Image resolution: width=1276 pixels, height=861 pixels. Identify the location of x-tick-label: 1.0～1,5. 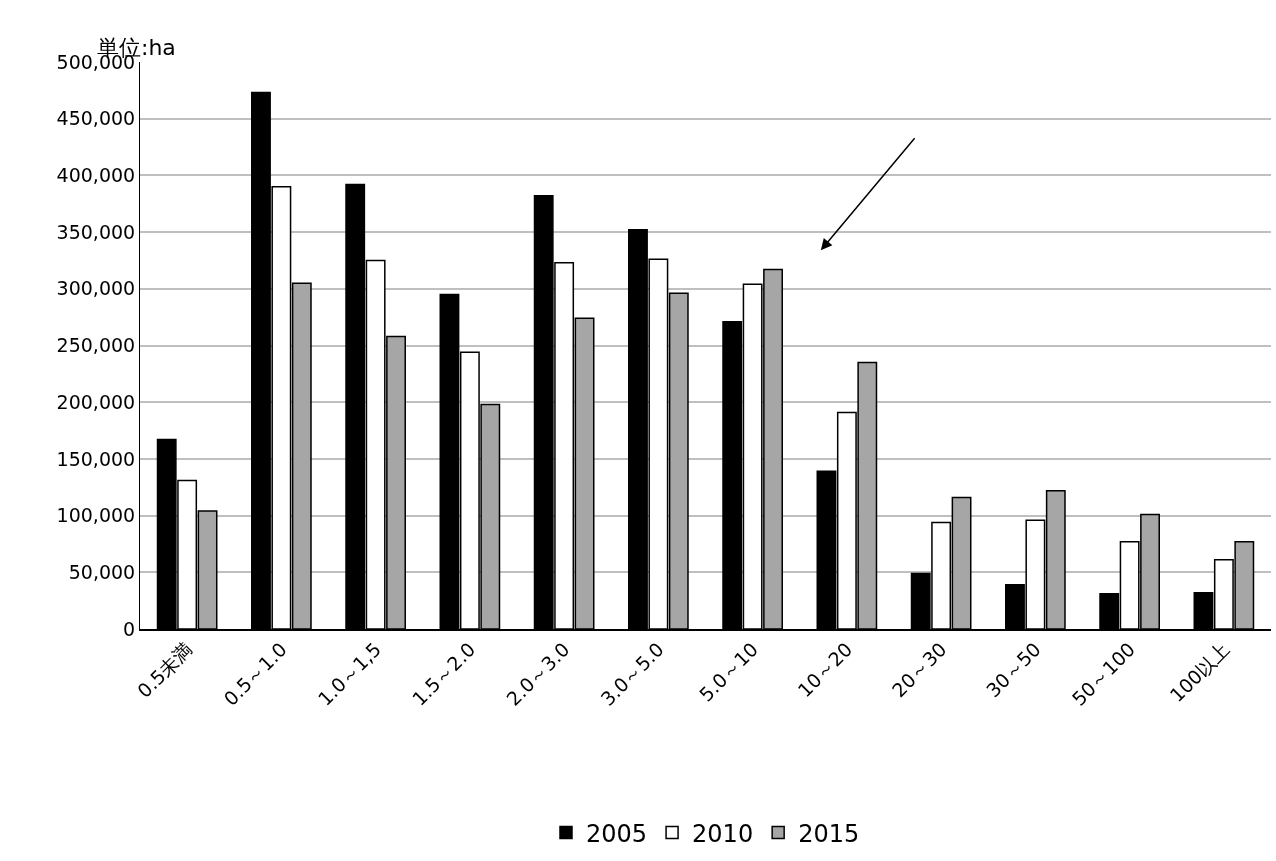
(349, 674).